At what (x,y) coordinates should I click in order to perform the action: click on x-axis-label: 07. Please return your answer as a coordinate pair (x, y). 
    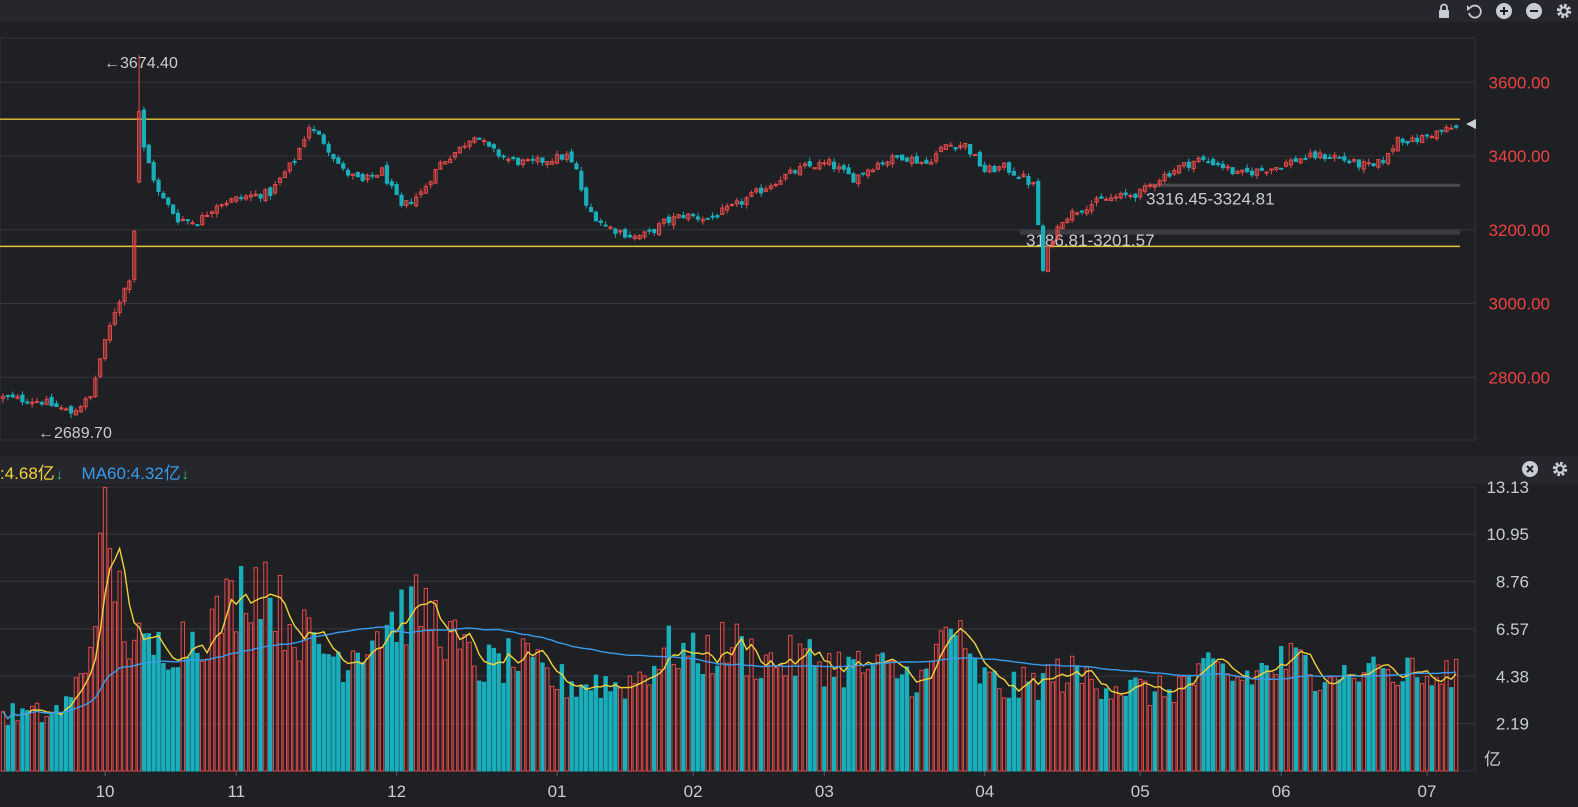
    Looking at the image, I should click on (1427, 791).